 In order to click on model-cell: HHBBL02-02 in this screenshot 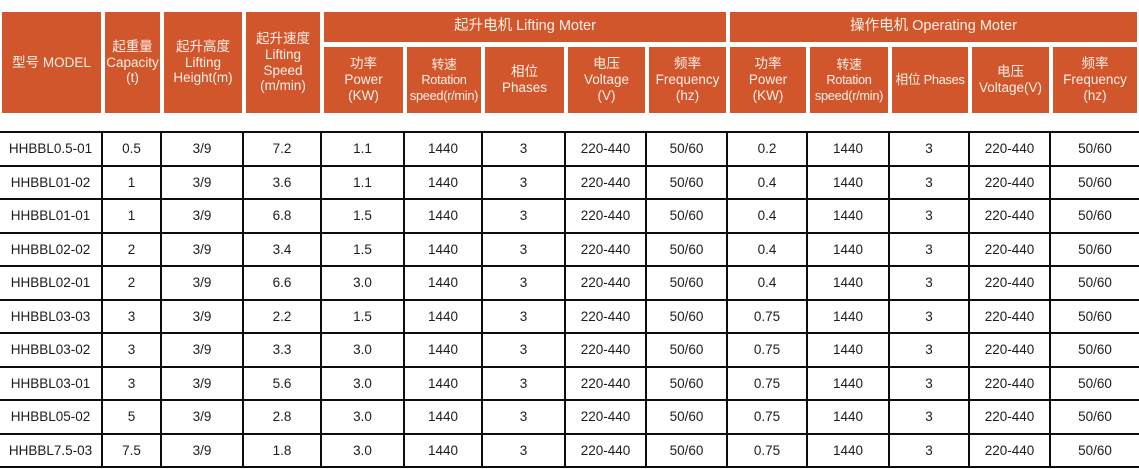, I will do `click(51, 250)`.